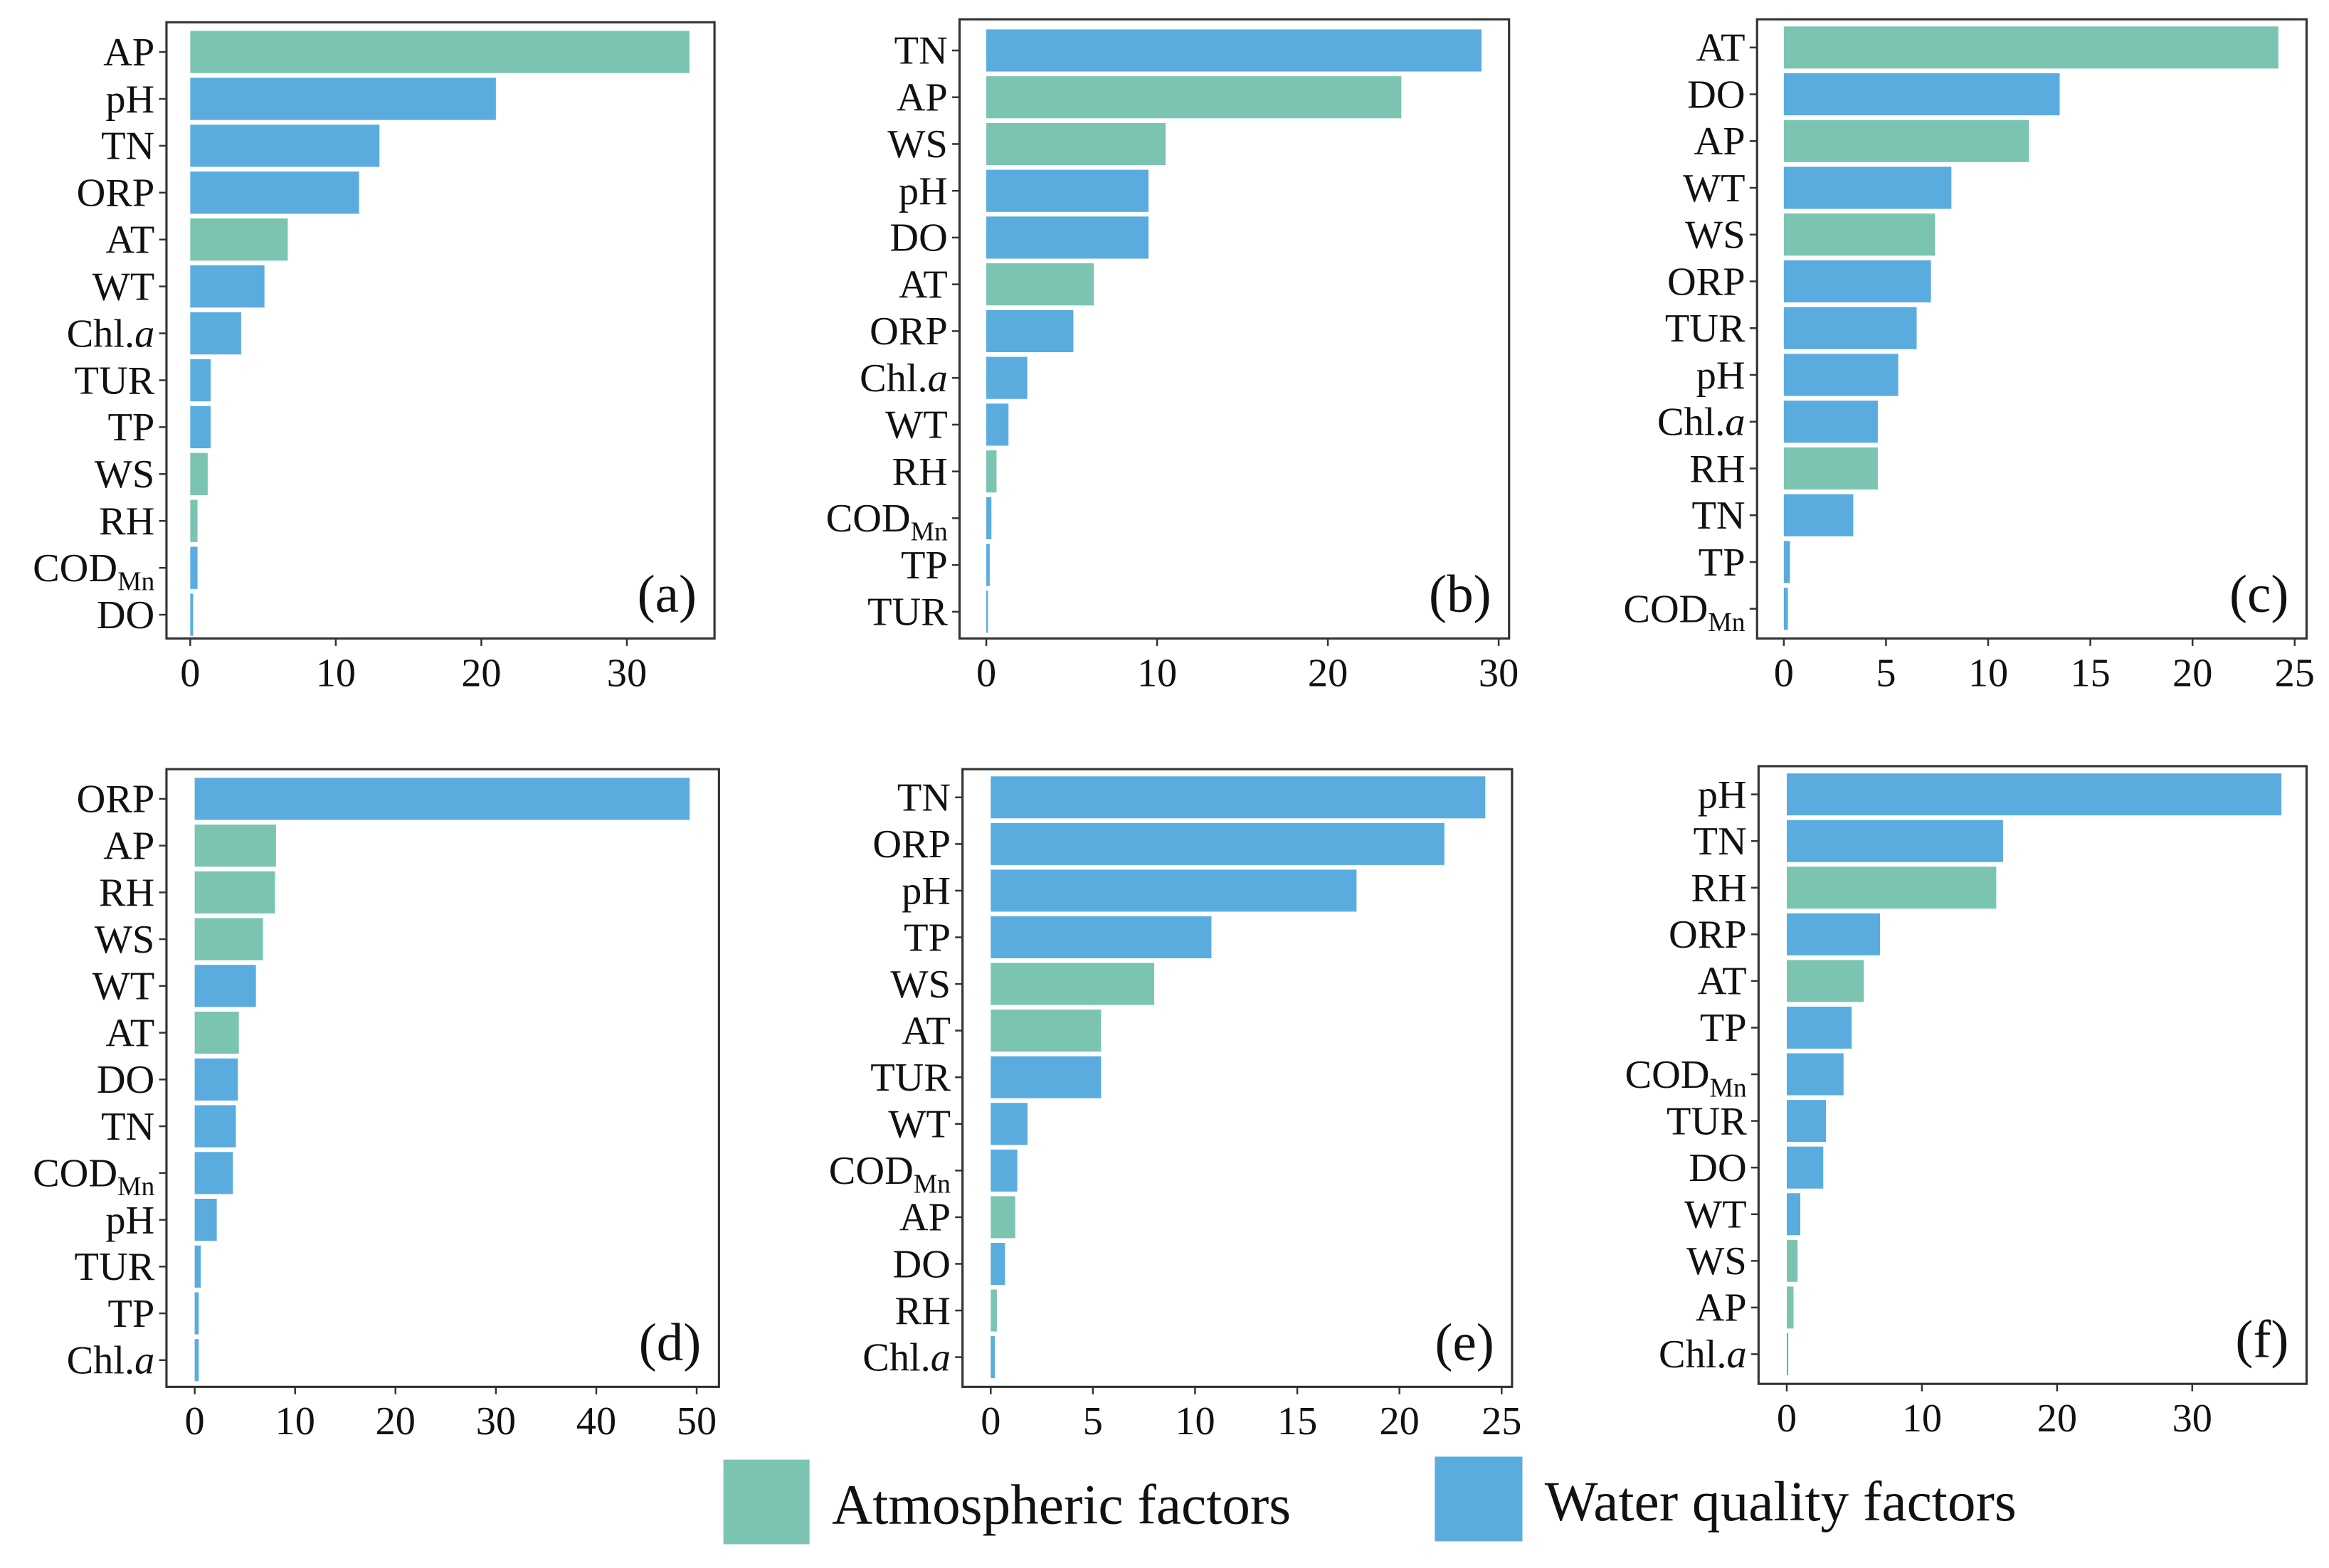  I want to click on y-tick-label: pH, so click(129, 100).